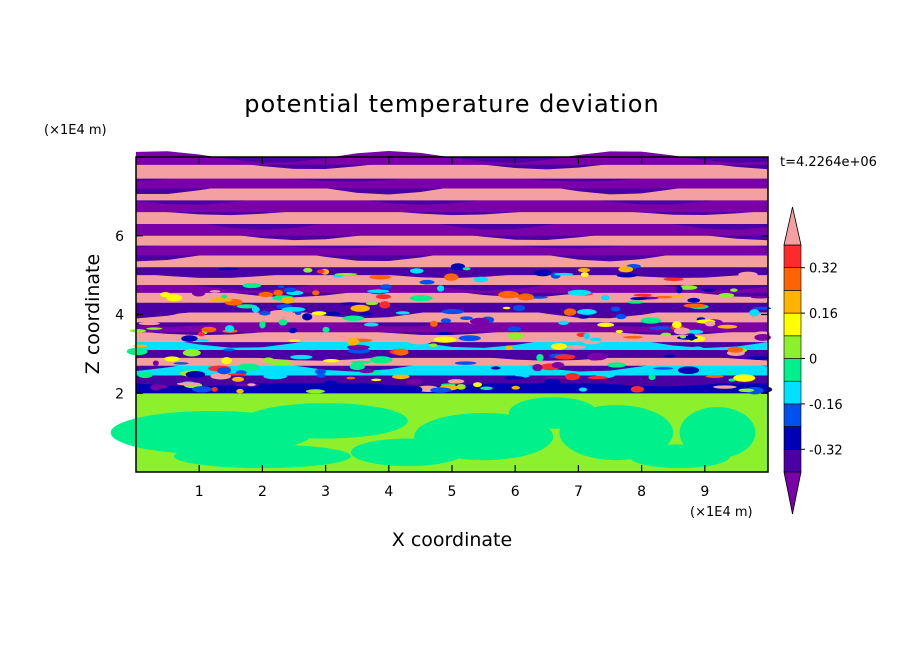  What do you see at coordinates (119, 316) in the screenshot?
I see `y-tick-label: 4` at bounding box center [119, 316].